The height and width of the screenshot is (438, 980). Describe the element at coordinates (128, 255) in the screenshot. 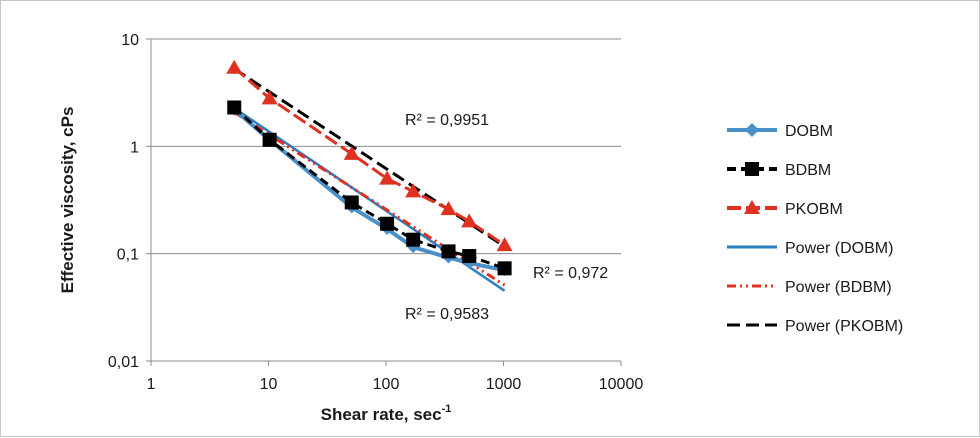

I see `y-tick-label: 0,1` at that location.